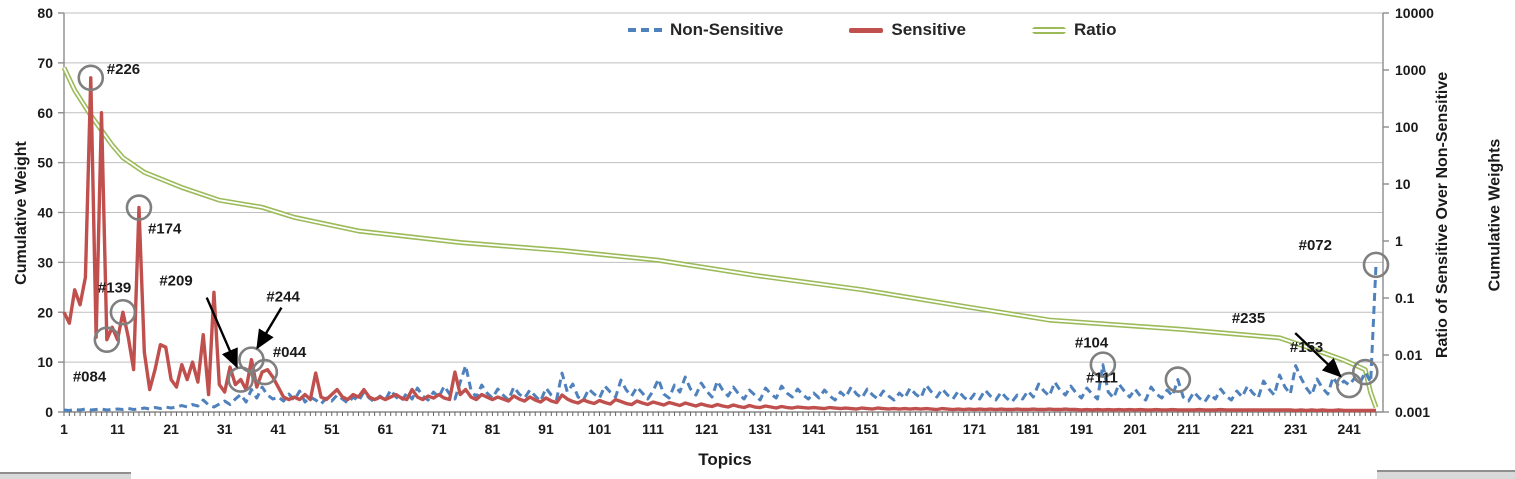 This screenshot has width=1515, height=479. What do you see at coordinates (1242, 429) in the screenshot?
I see `x-tick-label: 221` at bounding box center [1242, 429].